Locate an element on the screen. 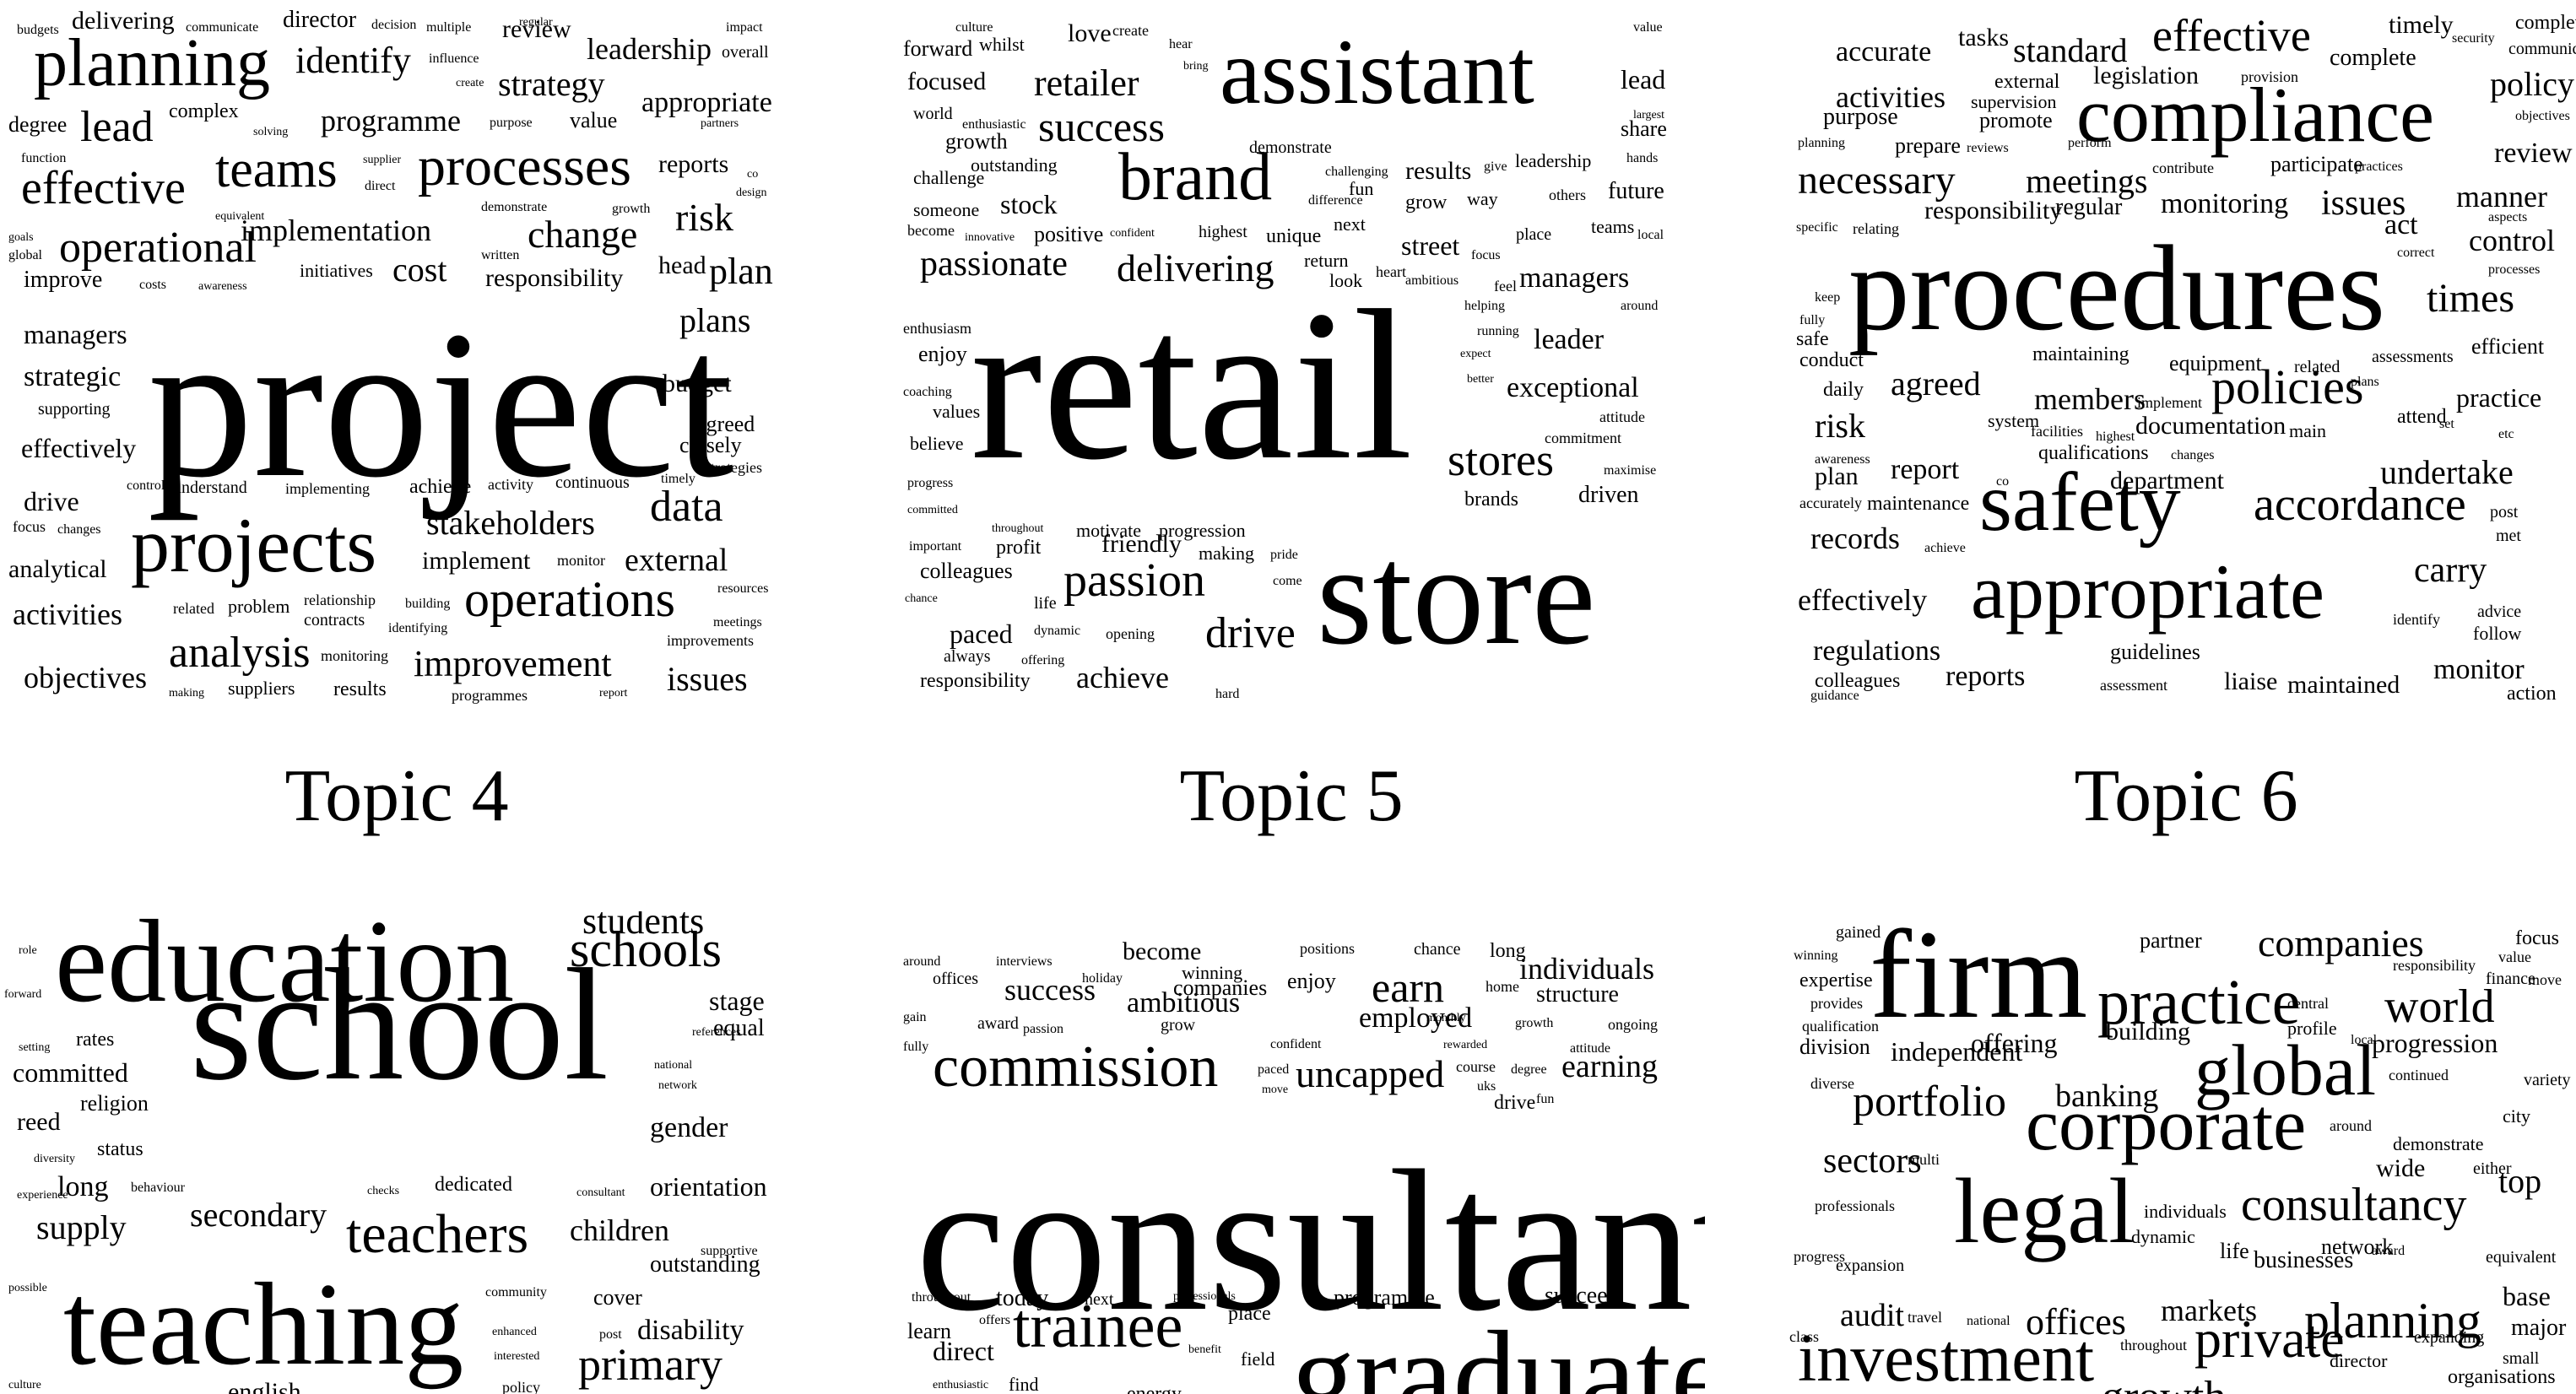 The width and height of the screenshot is (2576, 1394). cloud-word: completed is located at coordinates (2545, 23).